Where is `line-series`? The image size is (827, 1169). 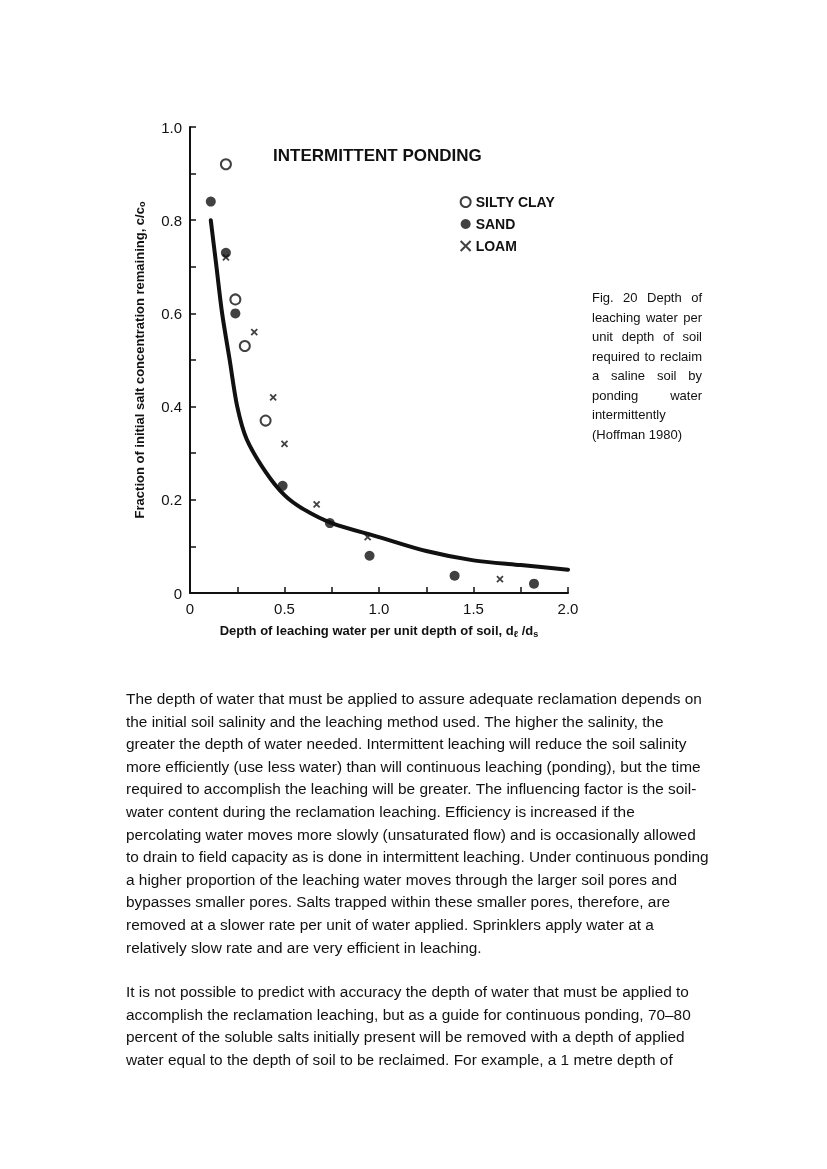 line-series is located at coordinates (389, 395).